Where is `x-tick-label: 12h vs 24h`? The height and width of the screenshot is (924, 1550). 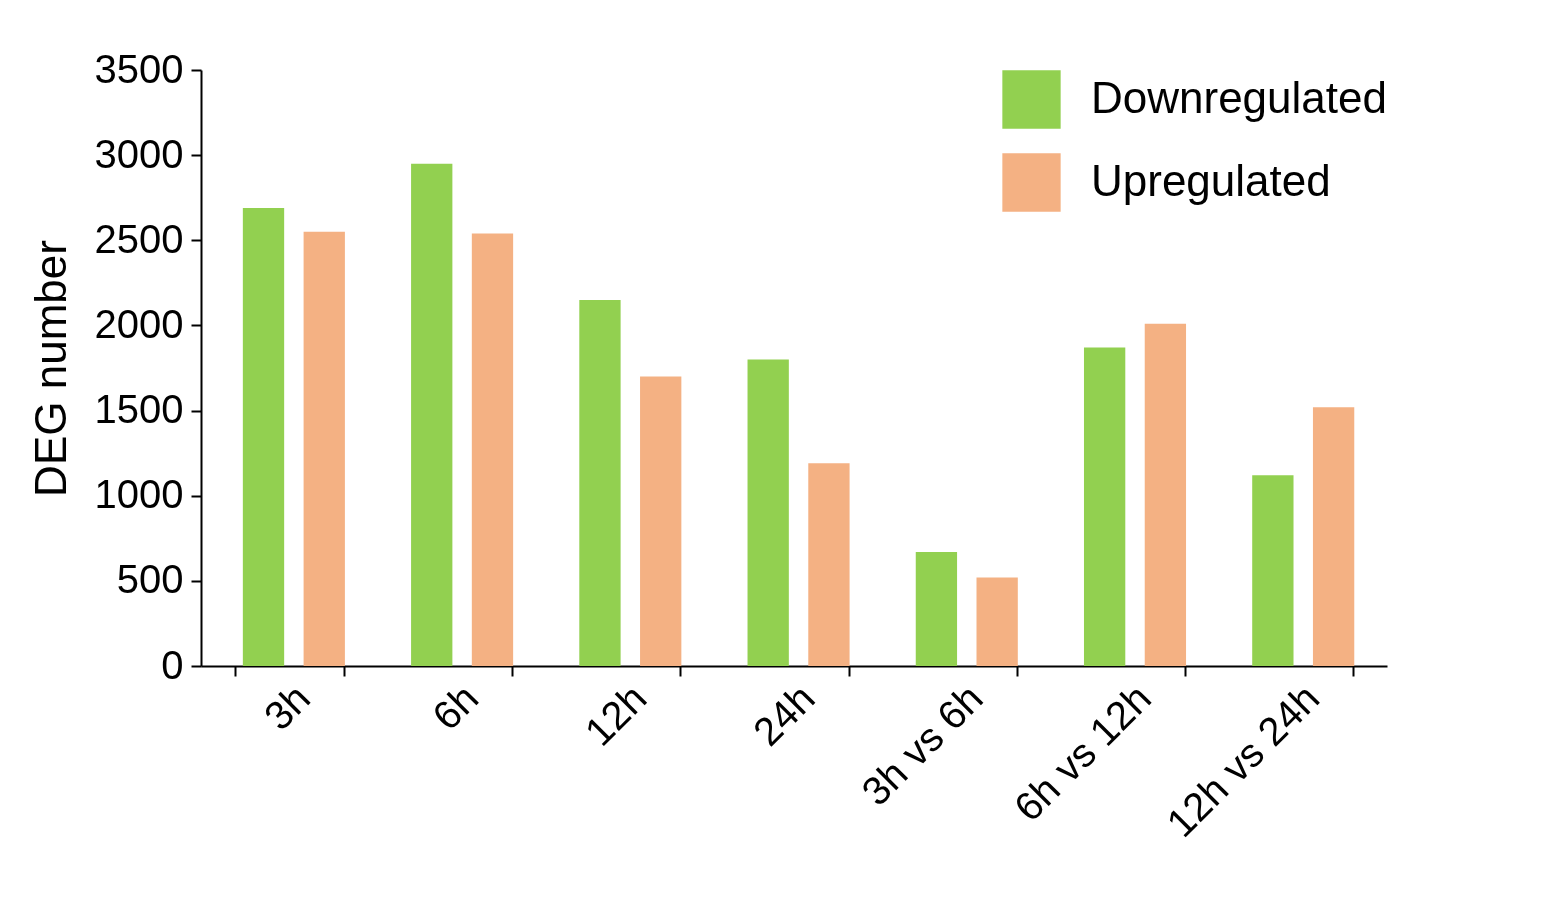
x-tick-label: 12h vs 24h is located at coordinates (1242, 760).